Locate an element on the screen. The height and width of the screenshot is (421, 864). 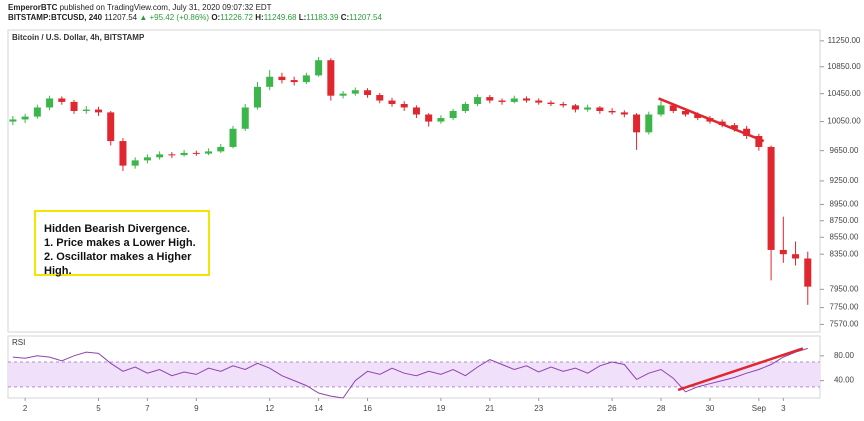
ohlc-label: O: is located at coordinates (216, 17).